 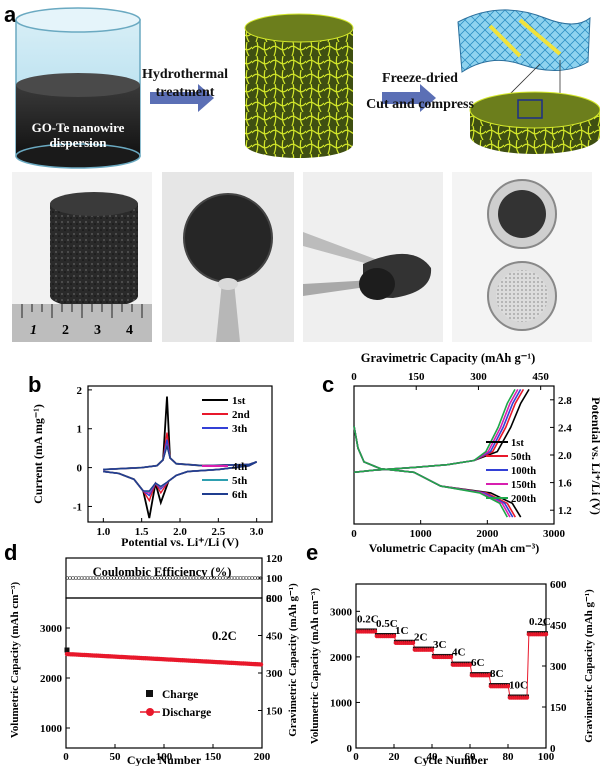 I want to click on beaker, so click(x=78, y=88).